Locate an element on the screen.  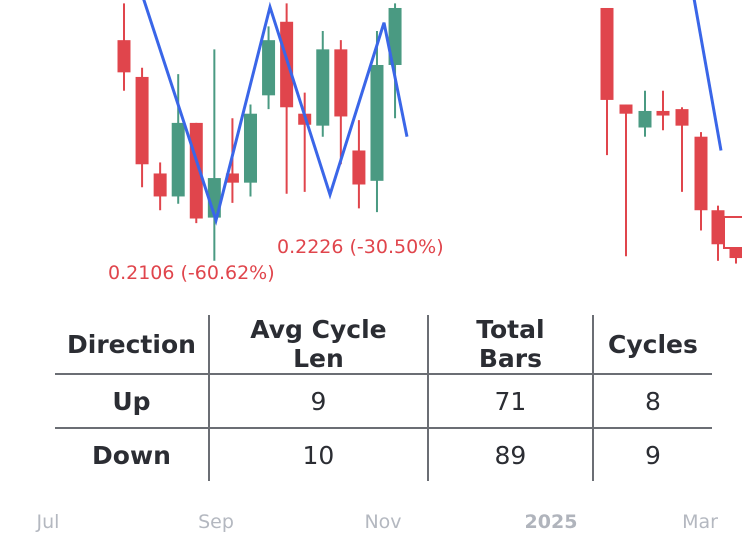
swing-label-2: 0.2106 (-60.62%) is located at coordinates (191, 273).